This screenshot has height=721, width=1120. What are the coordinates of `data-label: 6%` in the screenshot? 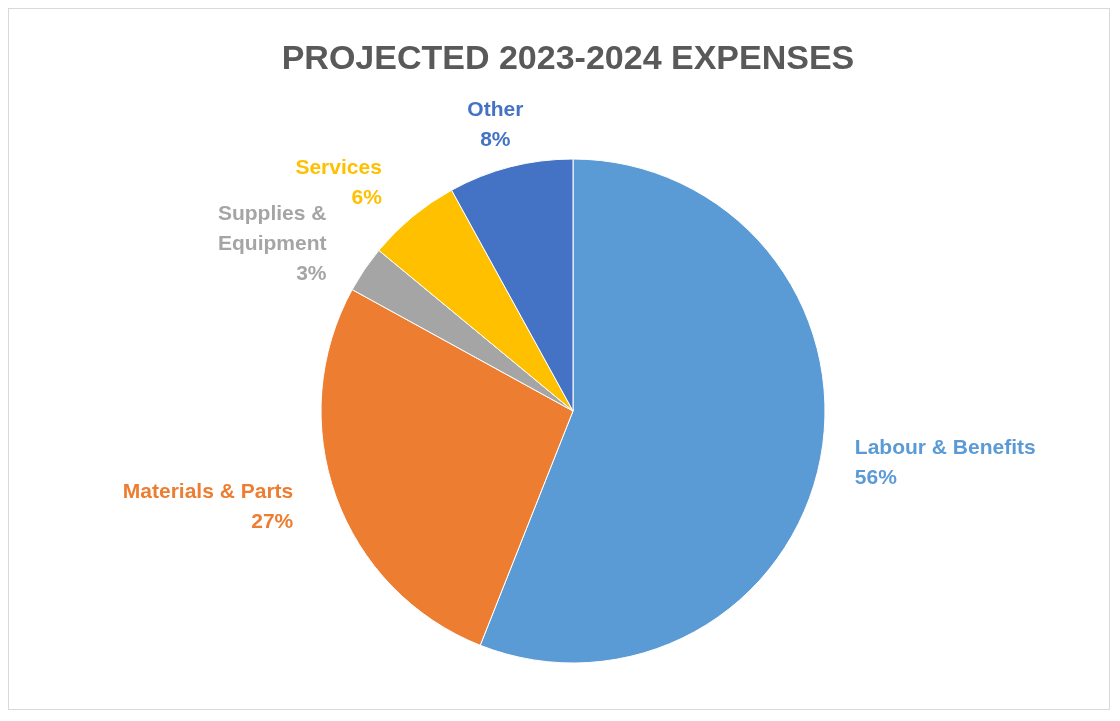 It's located at (367, 196).